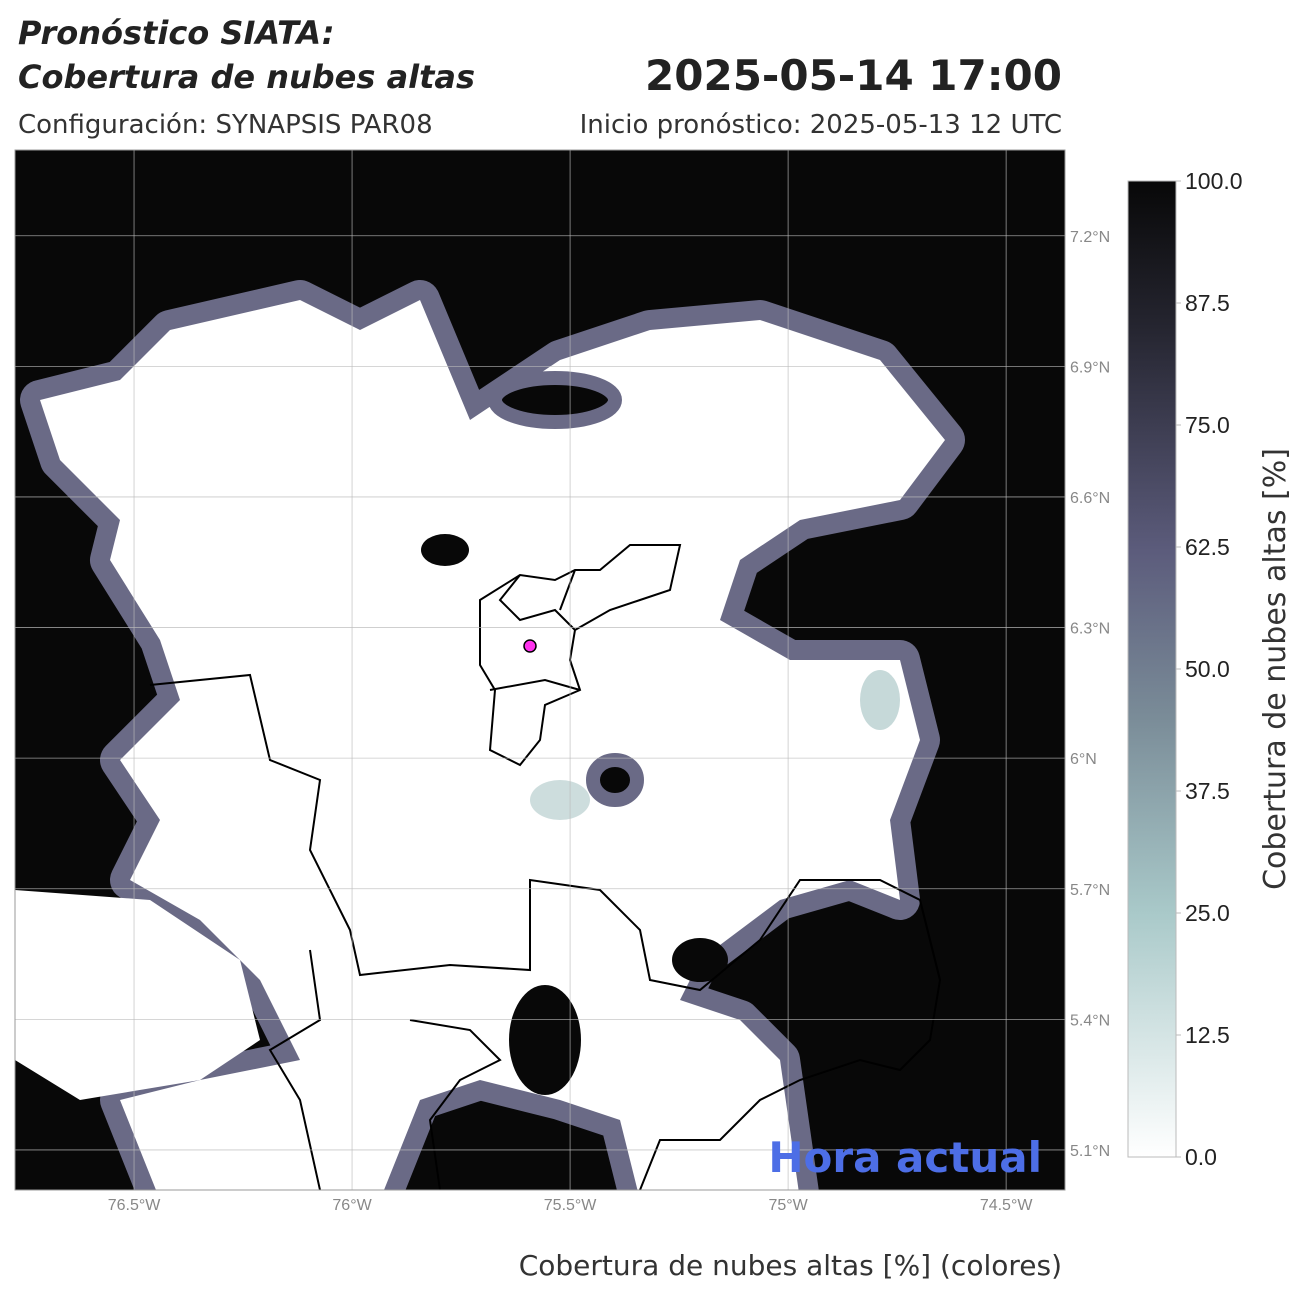 This screenshot has width=1313, height=1298. Describe the element at coordinates (905, 1157) in the screenshot. I see `annotation: Hora actual` at that location.